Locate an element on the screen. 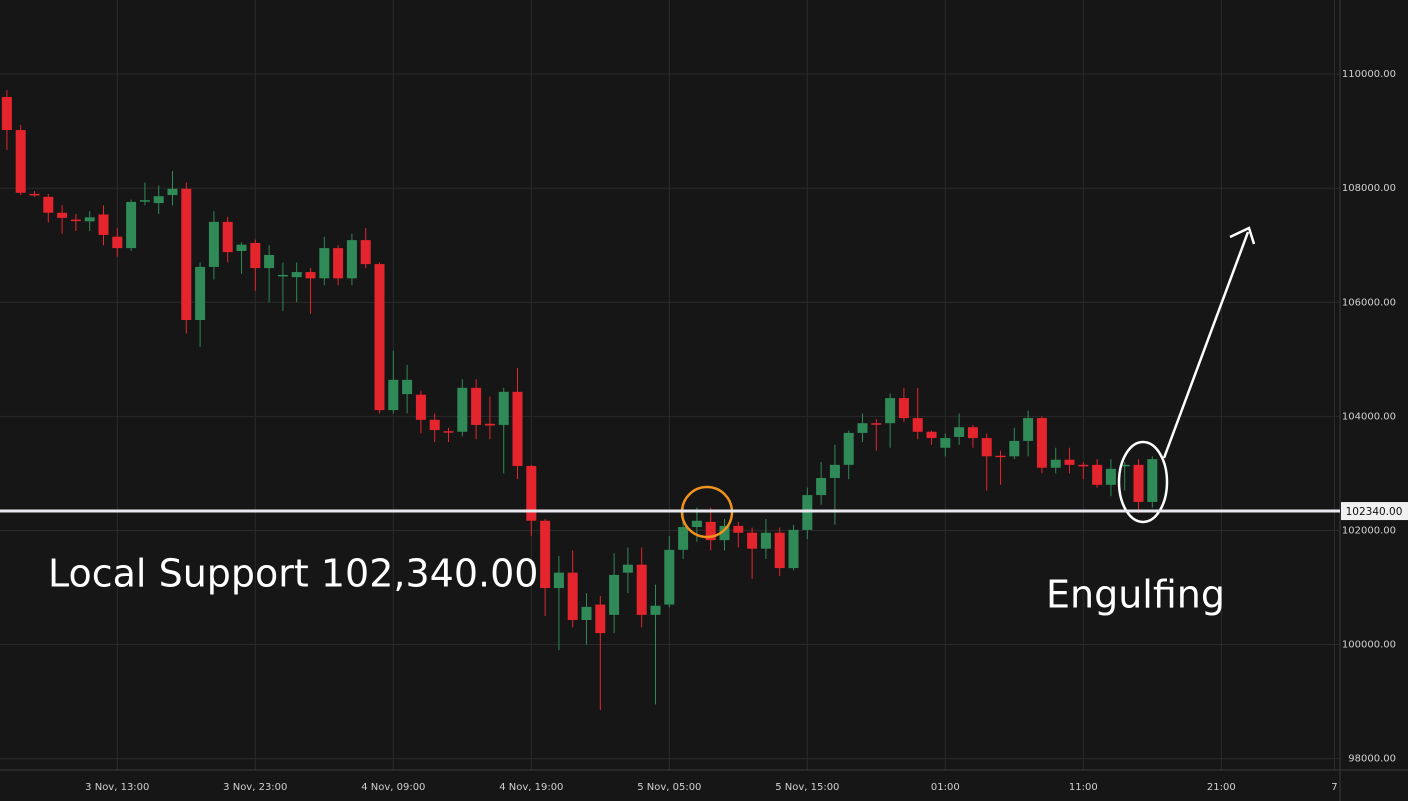 This screenshot has width=1408, height=801. arrow-head is located at coordinates (1242, 235).